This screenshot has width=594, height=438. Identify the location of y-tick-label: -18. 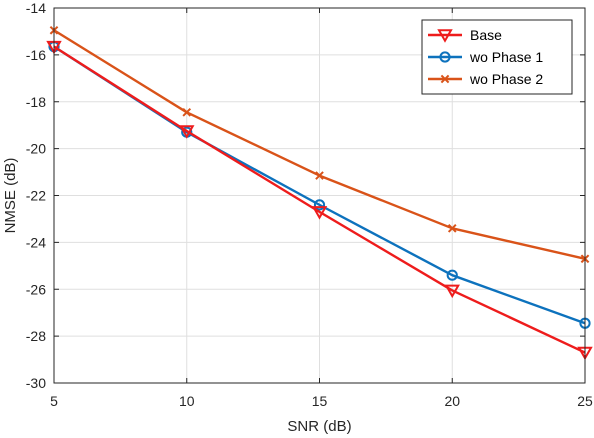
(36, 102).